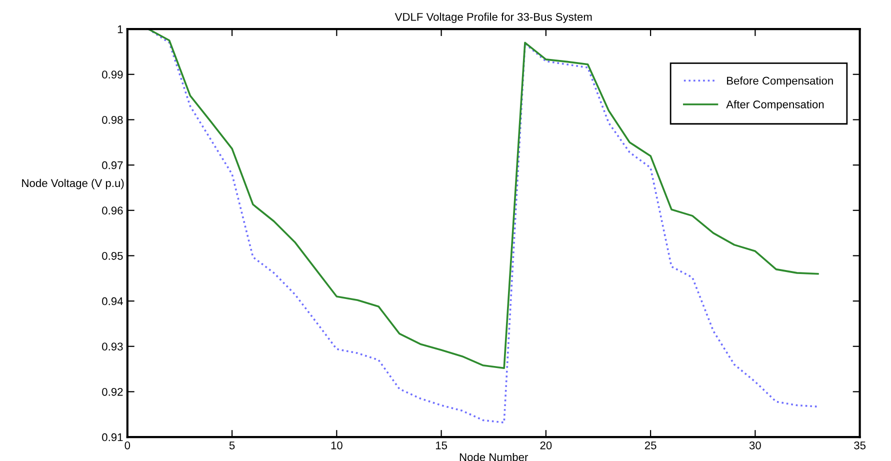 This screenshot has width=891, height=461. I want to click on x-tick-label: 10, so click(336, 445).